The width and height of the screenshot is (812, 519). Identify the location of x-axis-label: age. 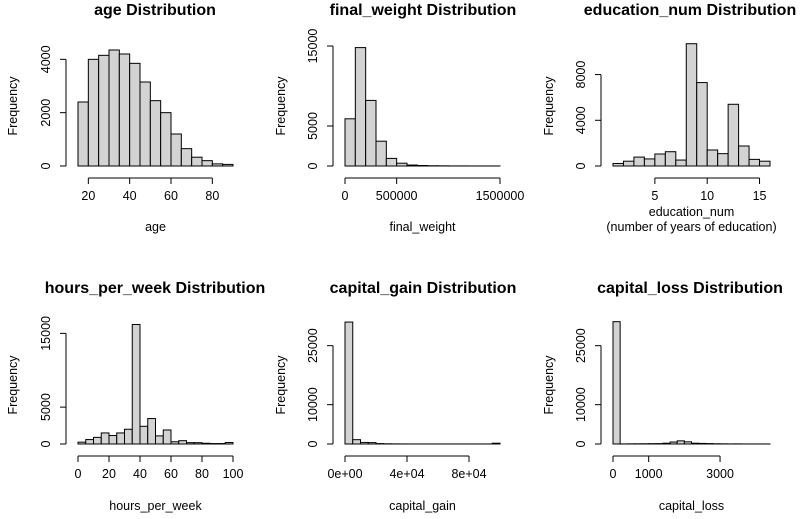
(155, 227).